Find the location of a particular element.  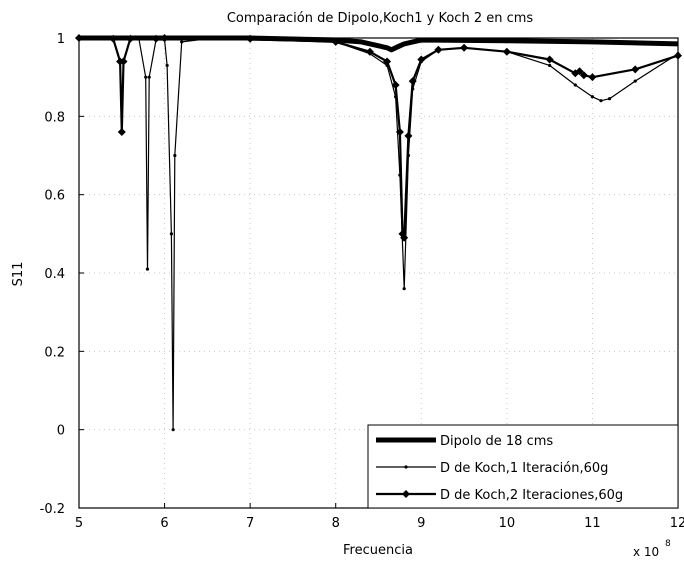

y-tick-label: 1 is located at coordinates (61, 39).